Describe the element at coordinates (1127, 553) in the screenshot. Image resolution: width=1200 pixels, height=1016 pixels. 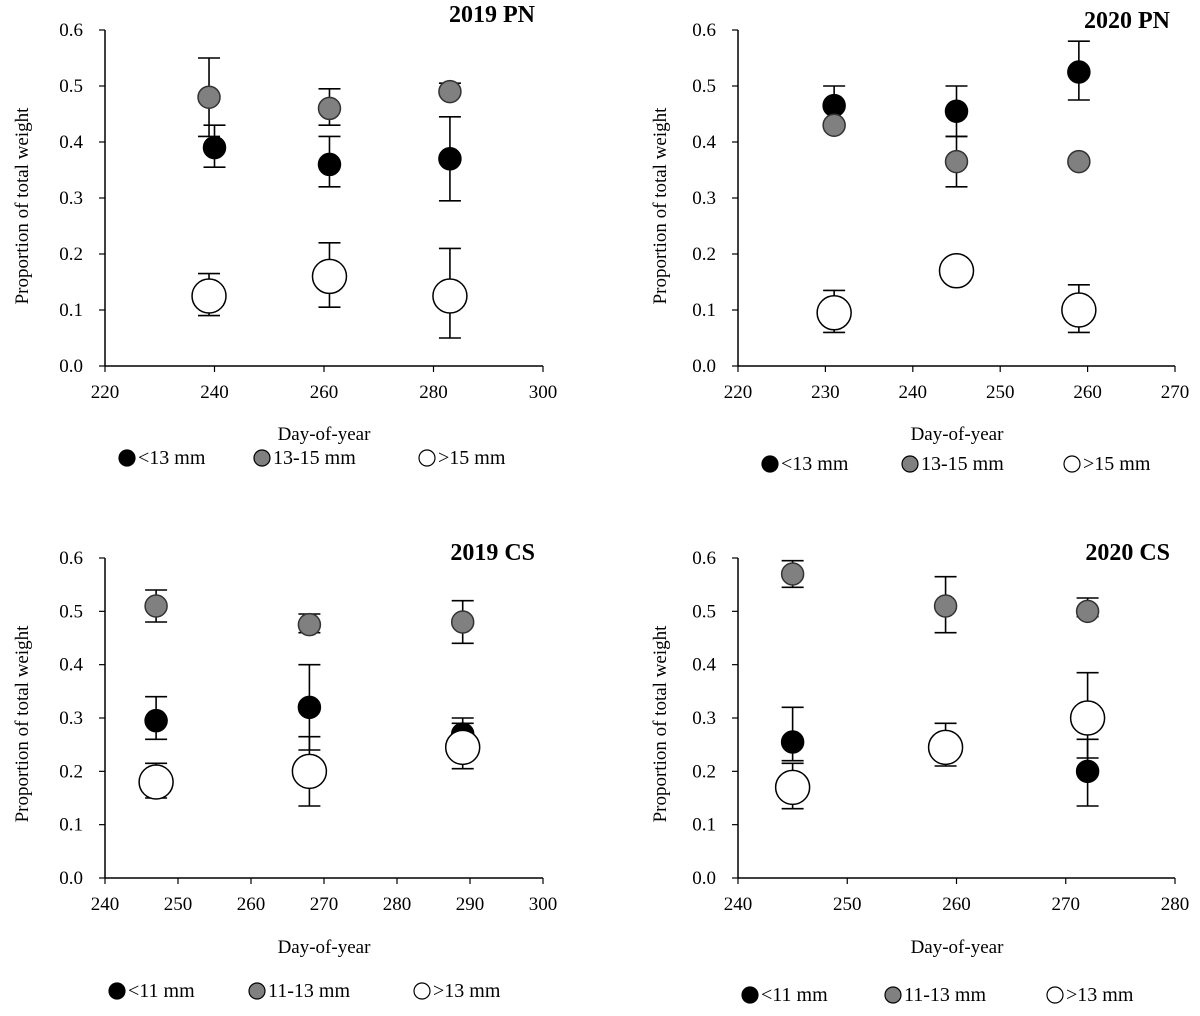
I see `panel-title: 2020 CS` at that location.